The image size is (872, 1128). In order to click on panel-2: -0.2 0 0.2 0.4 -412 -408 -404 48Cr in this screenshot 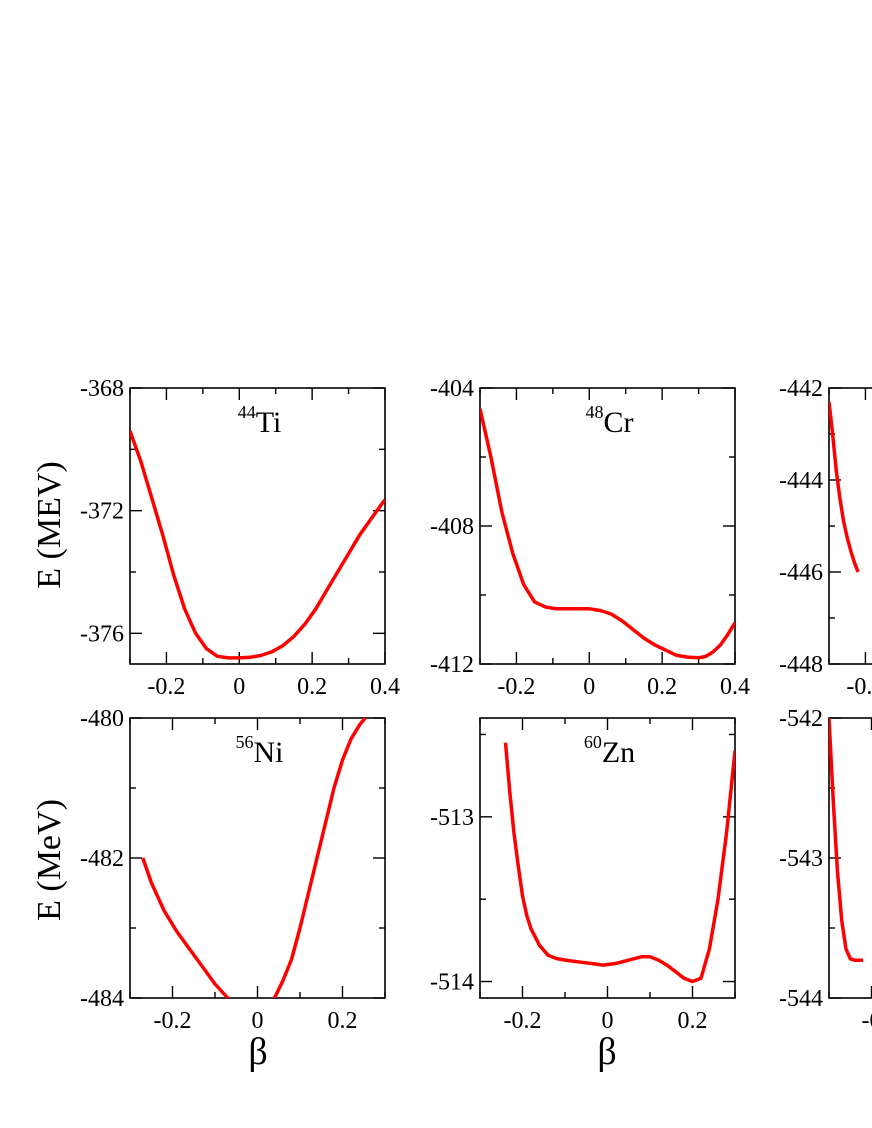, I will do `click(590, 538)`.